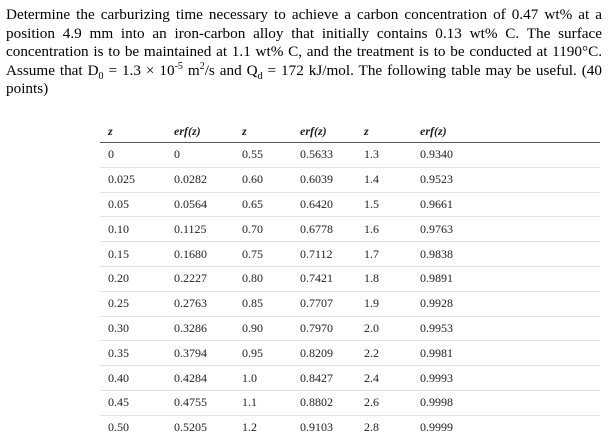 The height and width of the screenshot is (440, 608). I want to click on table-row: 0.10 0.1125 0.70 0.6778 1.6 0.9763, so click(350, 229).